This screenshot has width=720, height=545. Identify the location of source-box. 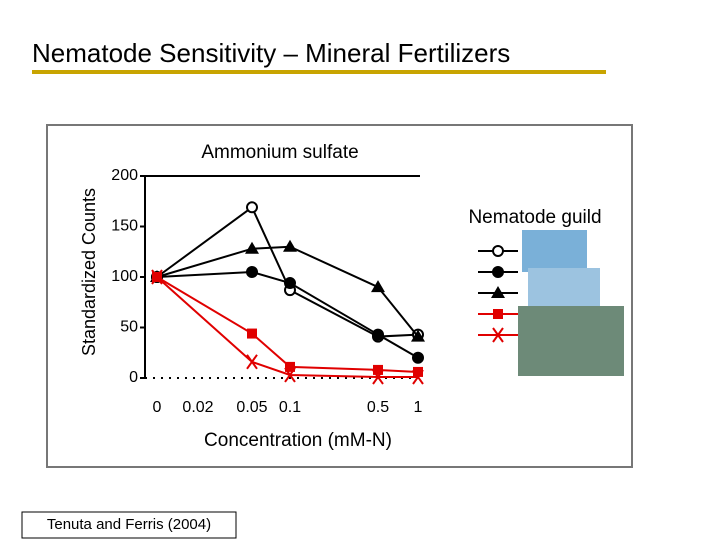
(129, 525).